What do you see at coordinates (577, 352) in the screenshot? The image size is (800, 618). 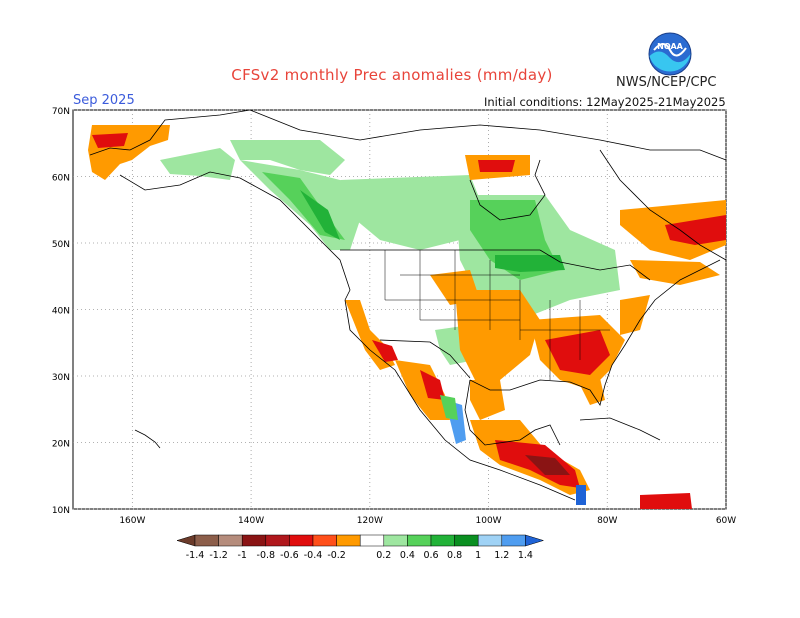 I see `southeast-very-dry-area` at bounding box center [577, 352].